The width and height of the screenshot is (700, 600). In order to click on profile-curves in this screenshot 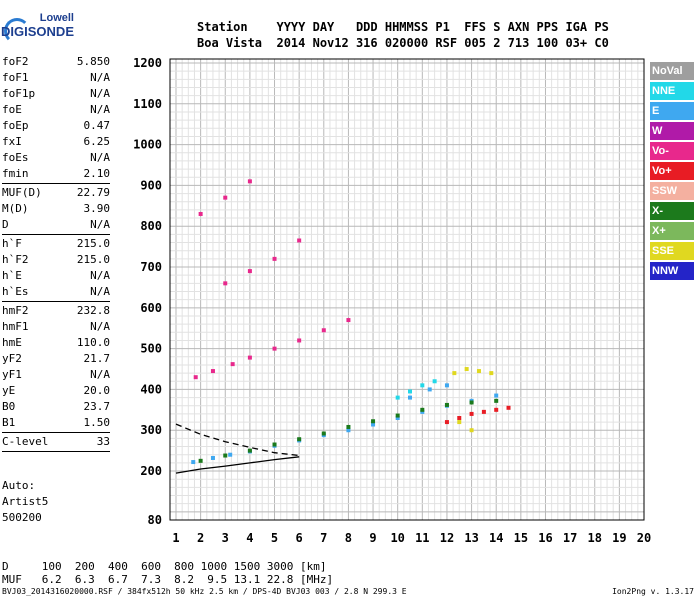, I will do `click(237, 448)`.